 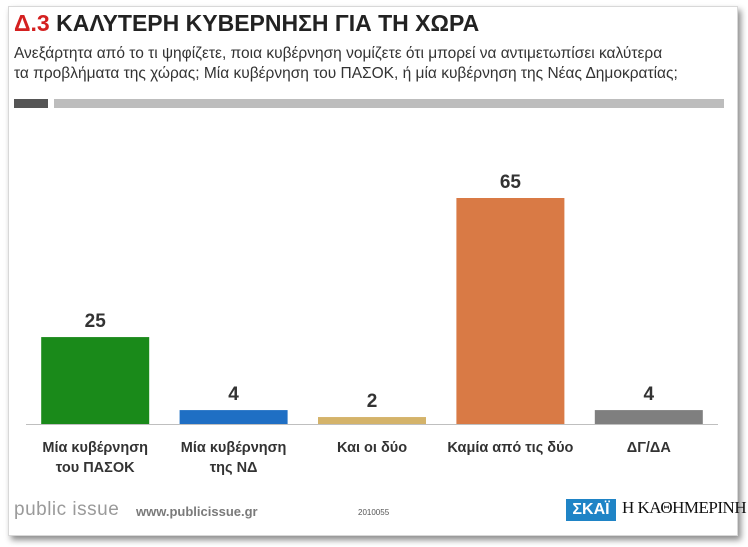 What do you see at coordinates (510, 448) in the screenshot?
I see `category-label-3-0: Καμία από τις δύο` at bounding box center [510, 448].